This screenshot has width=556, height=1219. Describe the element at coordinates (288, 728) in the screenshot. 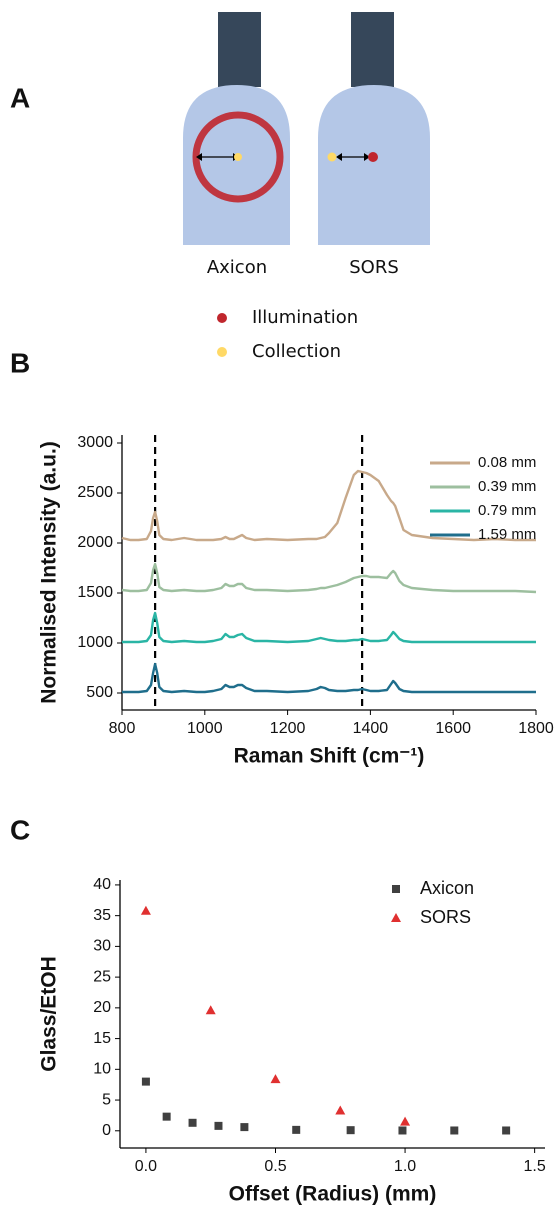

I see `x-tick-label: 1200` at that location.